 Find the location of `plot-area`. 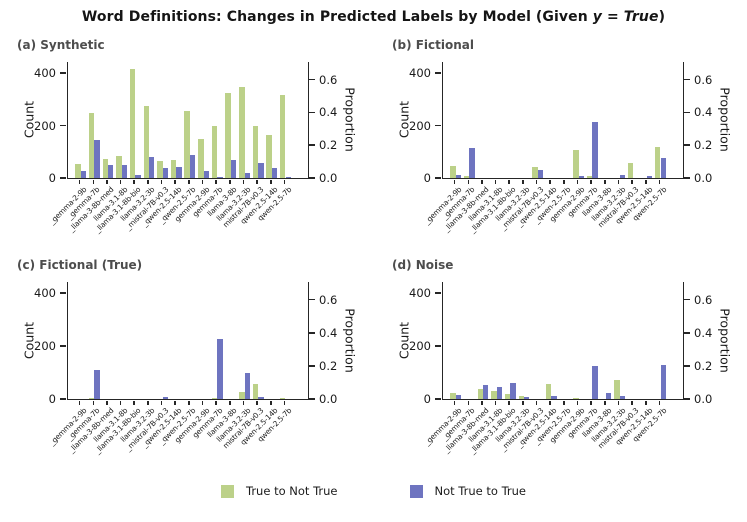

plot-area is located at coordinates (563, 120).